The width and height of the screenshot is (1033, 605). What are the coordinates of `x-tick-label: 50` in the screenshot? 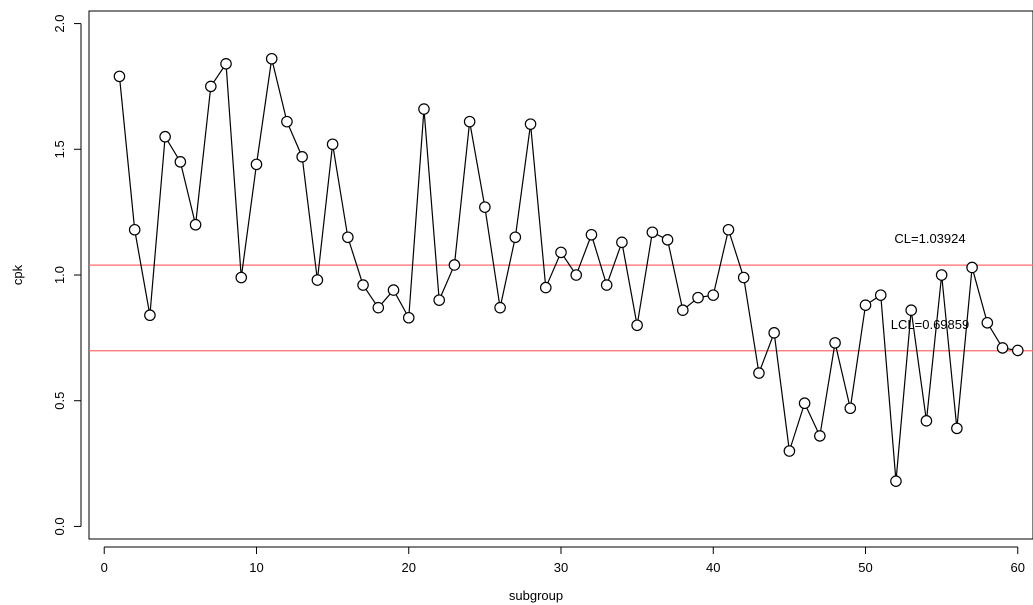 It's located at (865, 567).